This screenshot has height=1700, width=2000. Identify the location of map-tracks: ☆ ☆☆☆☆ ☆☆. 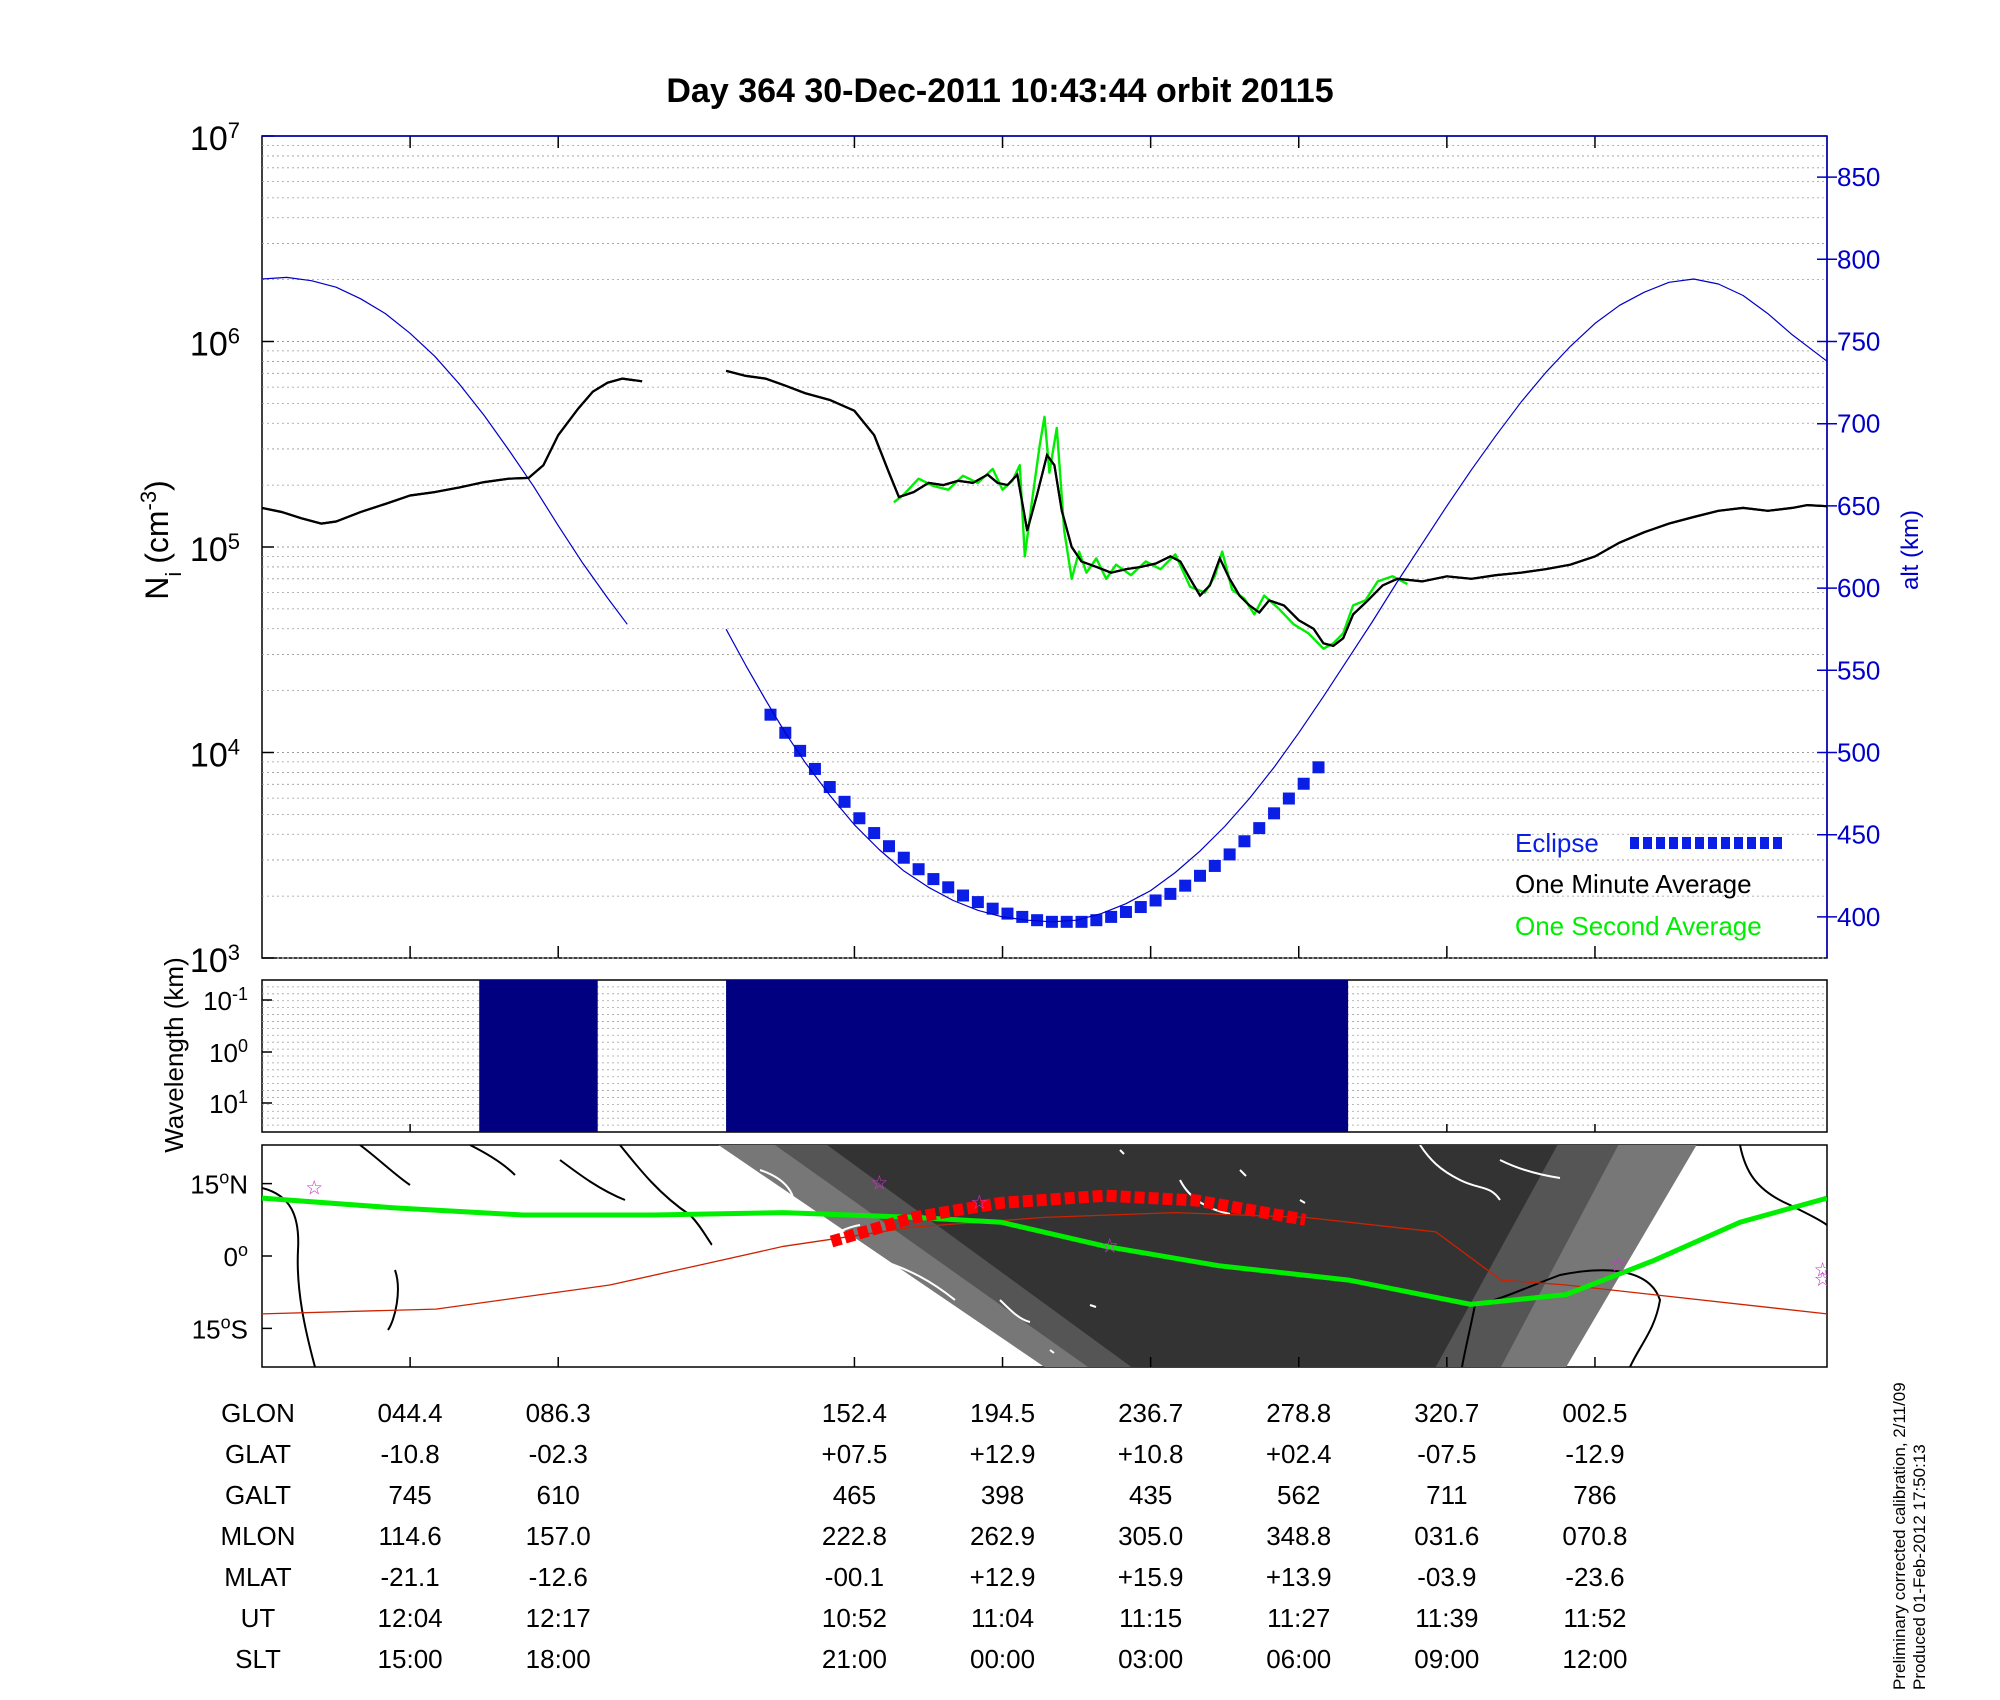
(1047, 1243).